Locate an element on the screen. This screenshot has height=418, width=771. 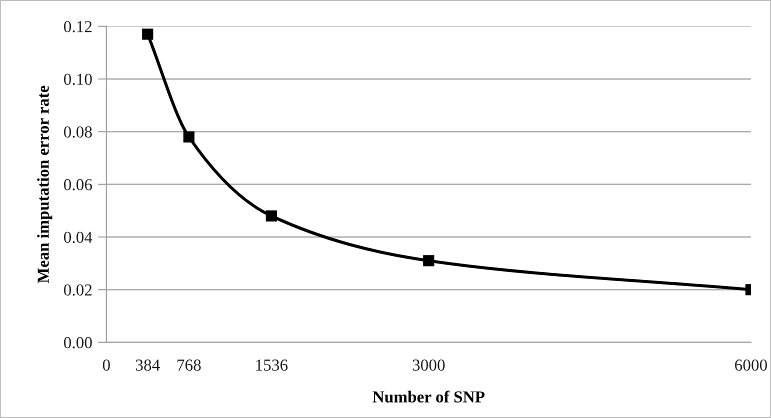
x-tick-label: 384 is located at coordinates (148, 365).